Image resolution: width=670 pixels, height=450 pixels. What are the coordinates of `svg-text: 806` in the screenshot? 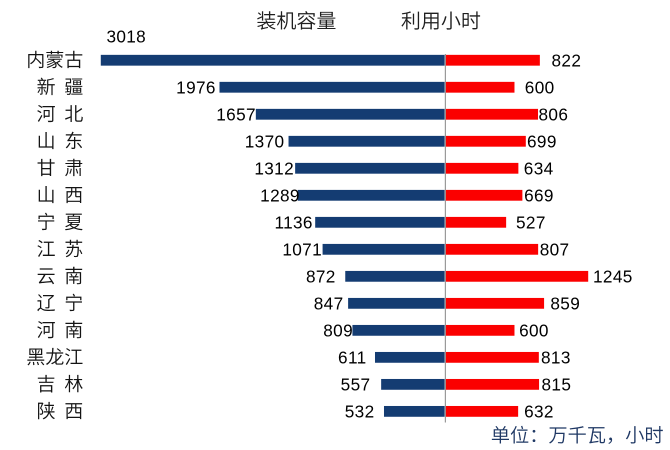 It's located at (554, 114).